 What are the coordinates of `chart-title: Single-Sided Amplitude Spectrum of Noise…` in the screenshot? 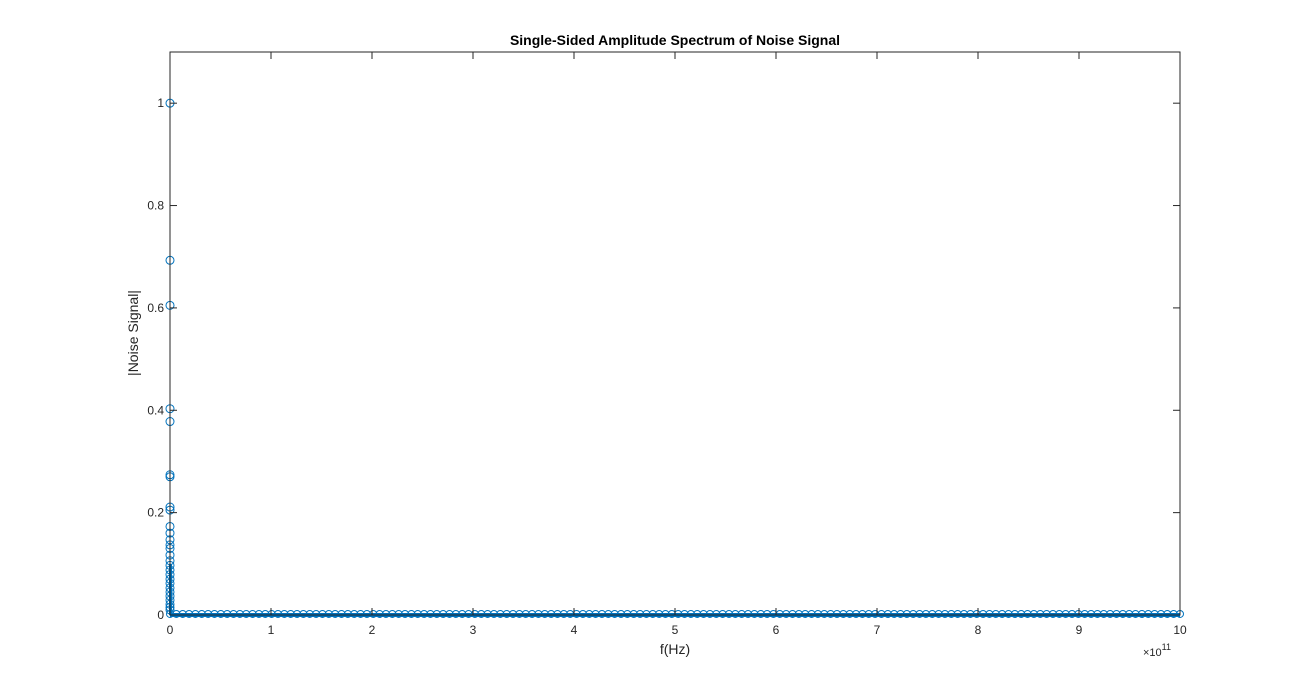 It's located at (675, 40).